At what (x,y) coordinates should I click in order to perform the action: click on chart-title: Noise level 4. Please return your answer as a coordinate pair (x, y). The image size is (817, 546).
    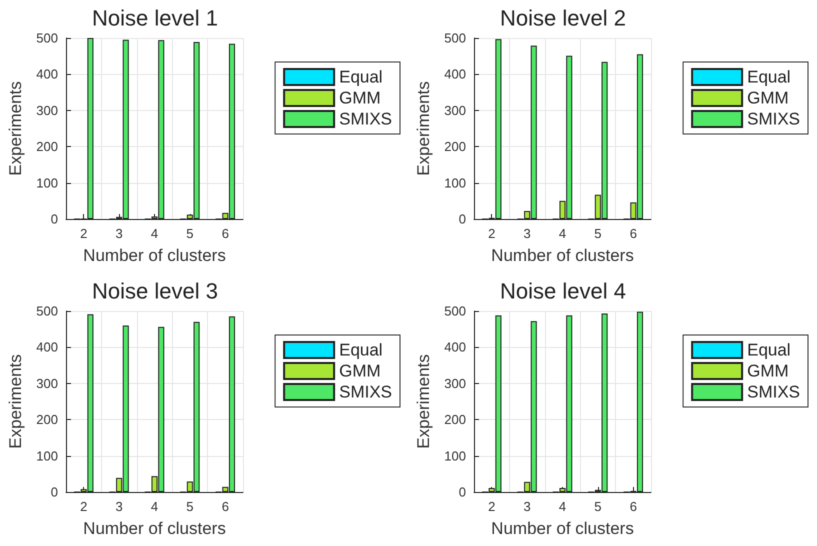
    Looking at the image, I should click on (563, 291).